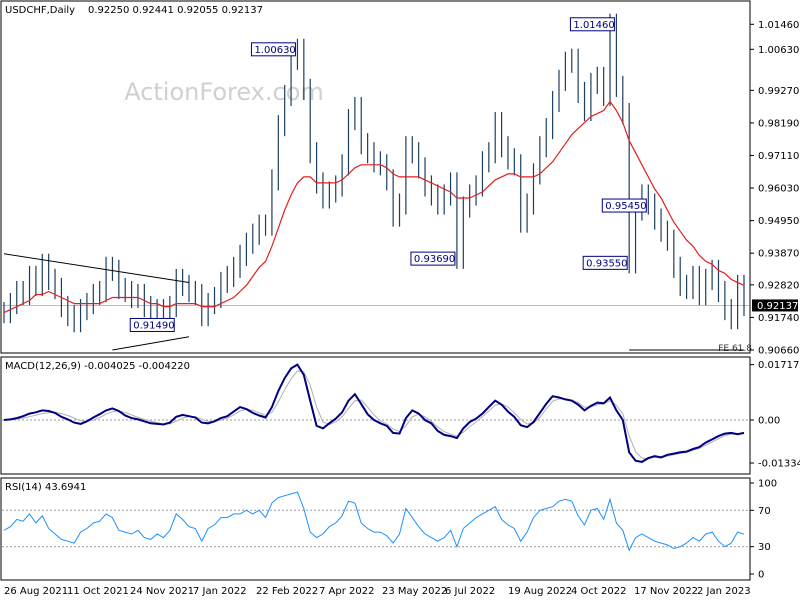 Image resolution: width=800 pixels, height=604 pixels. Describe the element at coordinates (778, 50) in the screenshot. I see `price-ytick-label: 1.00630` at that location.